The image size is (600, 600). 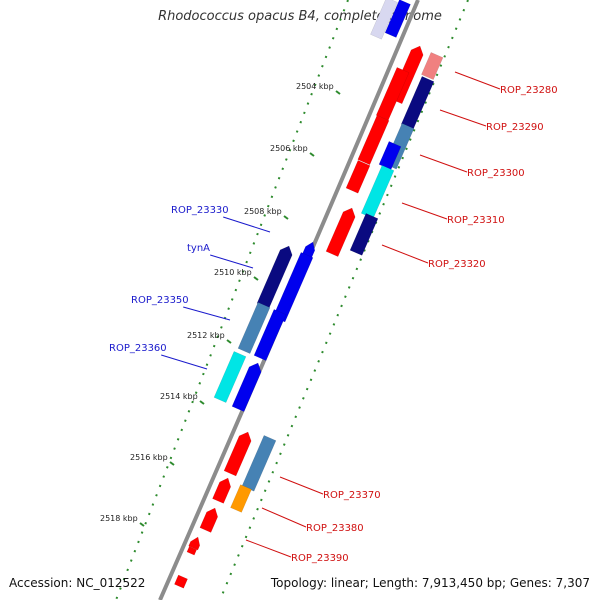 What do you see at coordinates (457, 264) in the screenshot?
I see `gene-label-right: ROP_23320` at bounding box center [457, 264].